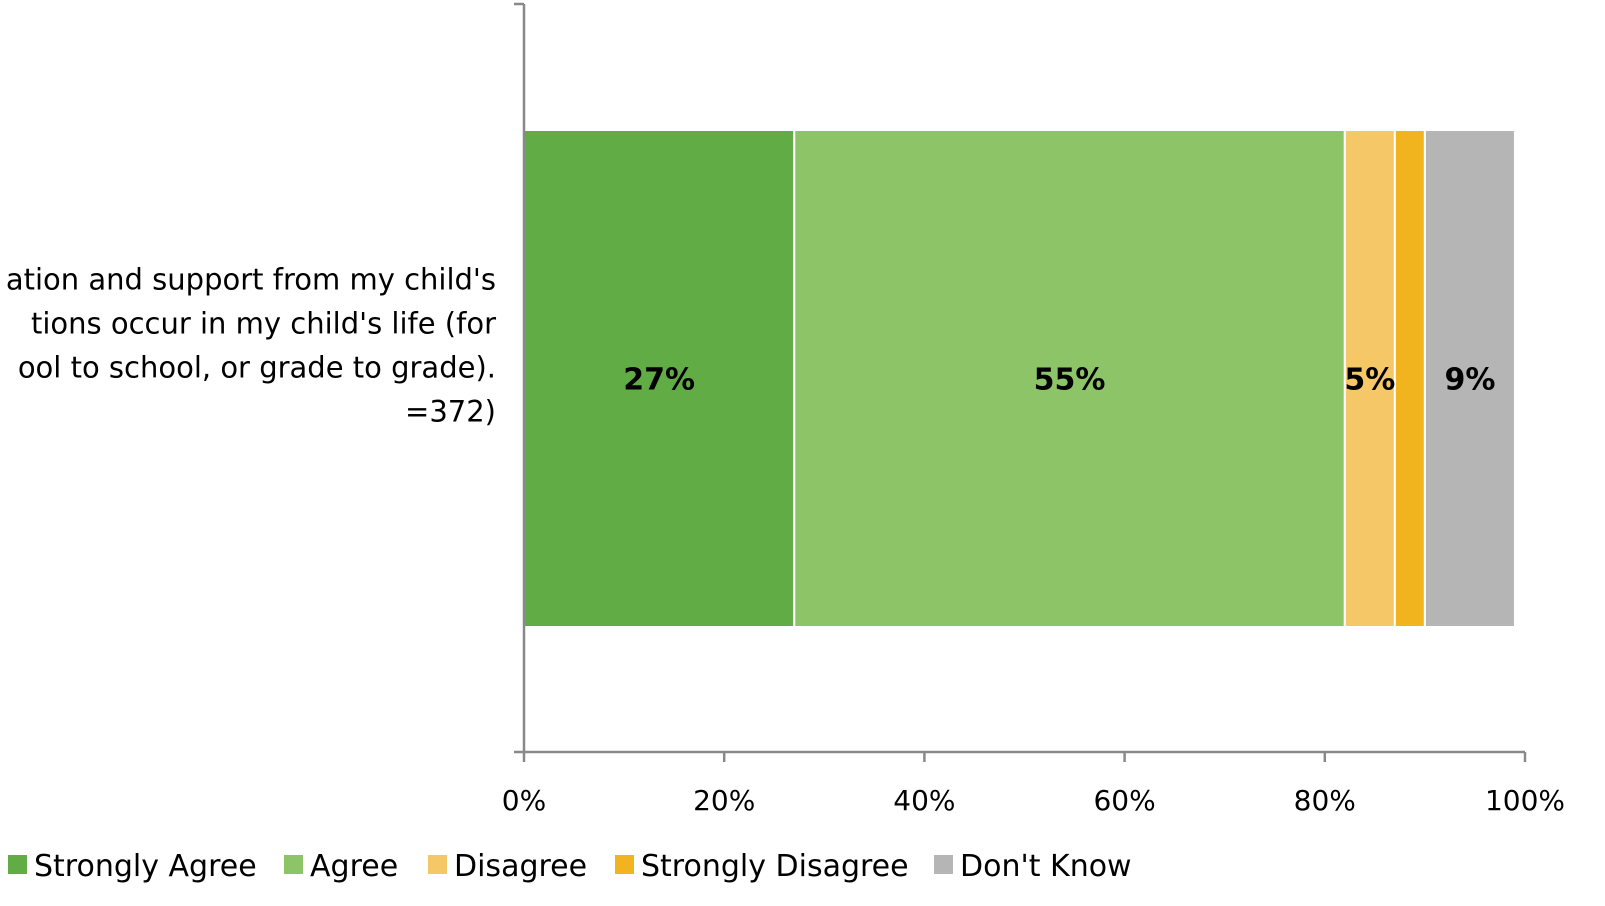 The height and width of the screenshot is (906, 1605). I want to click on data-label-disagree: 5%, so click(1369, 380).